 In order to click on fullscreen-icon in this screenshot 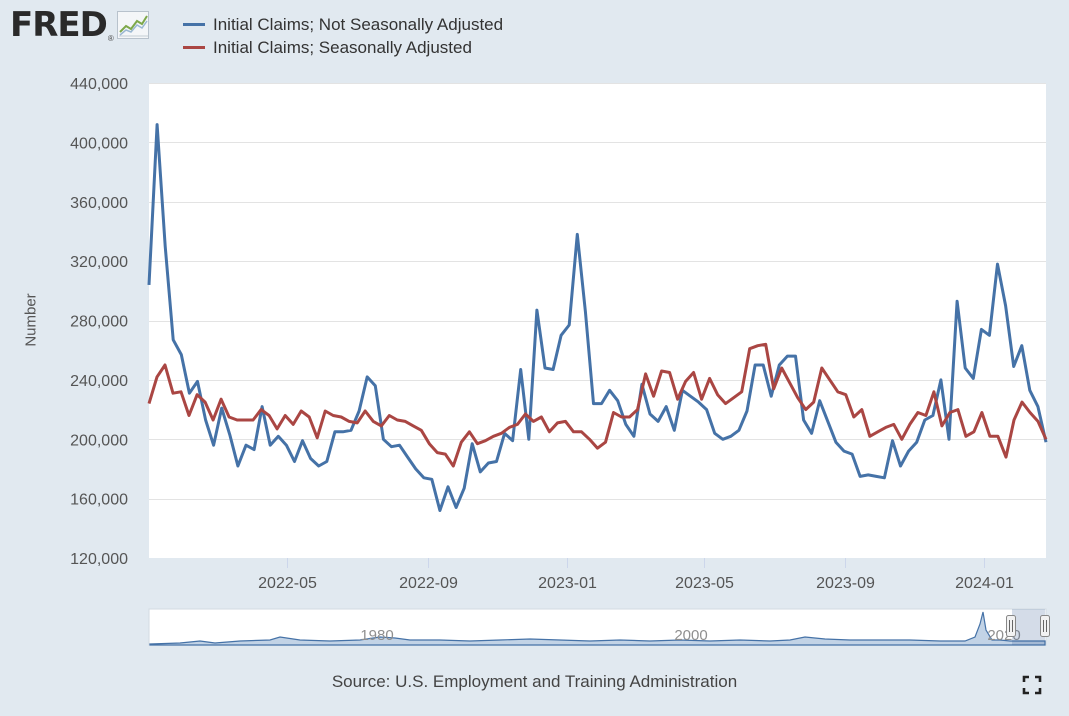, I will do `click(1032, 685)`.